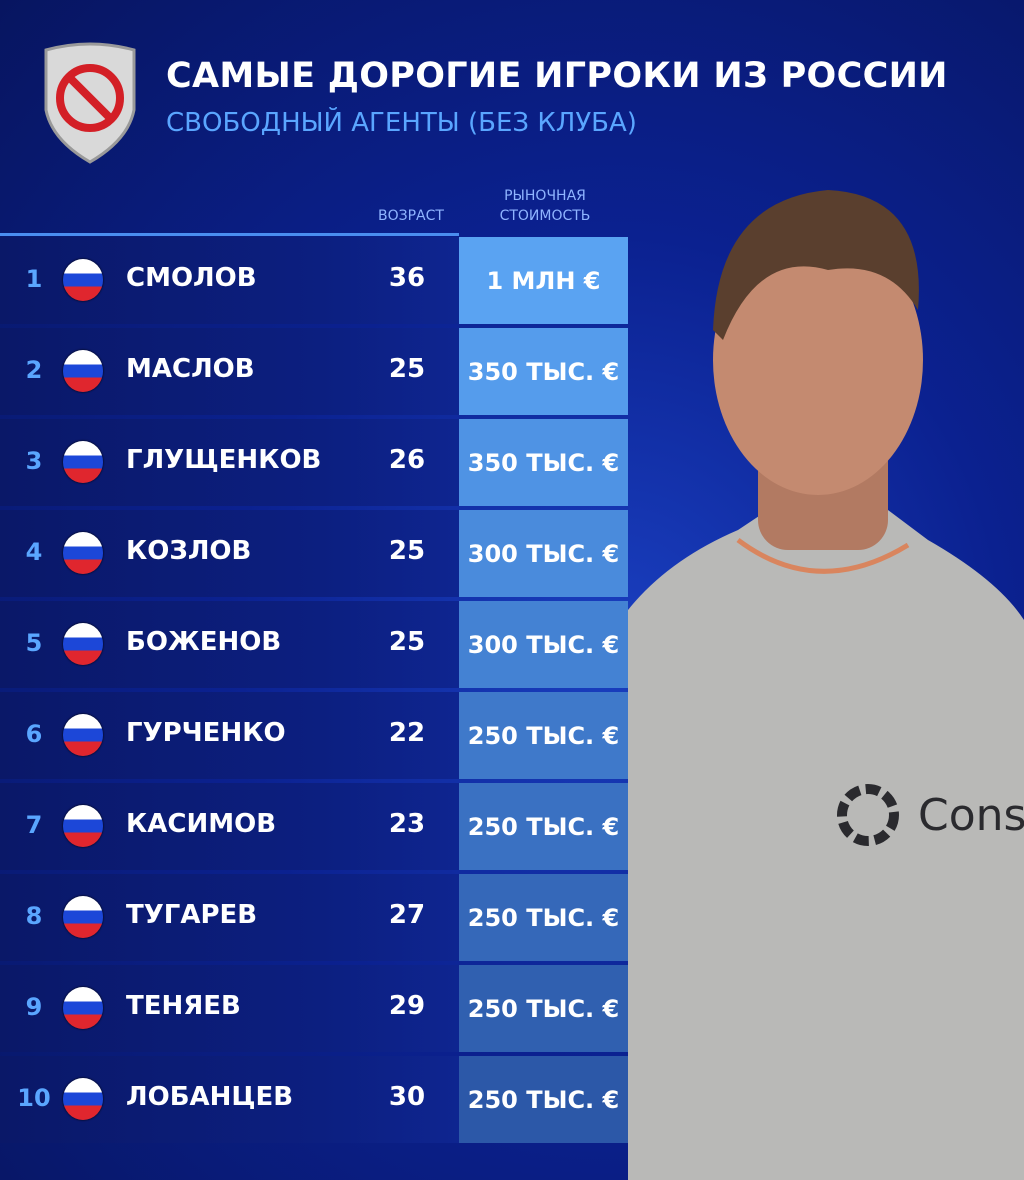 This screenshot has height=1180, width=1024. Describe the element at coordinates (411, 216) in the screenshot. I see `column-header-age: ВОЗРАСТ` at that location.